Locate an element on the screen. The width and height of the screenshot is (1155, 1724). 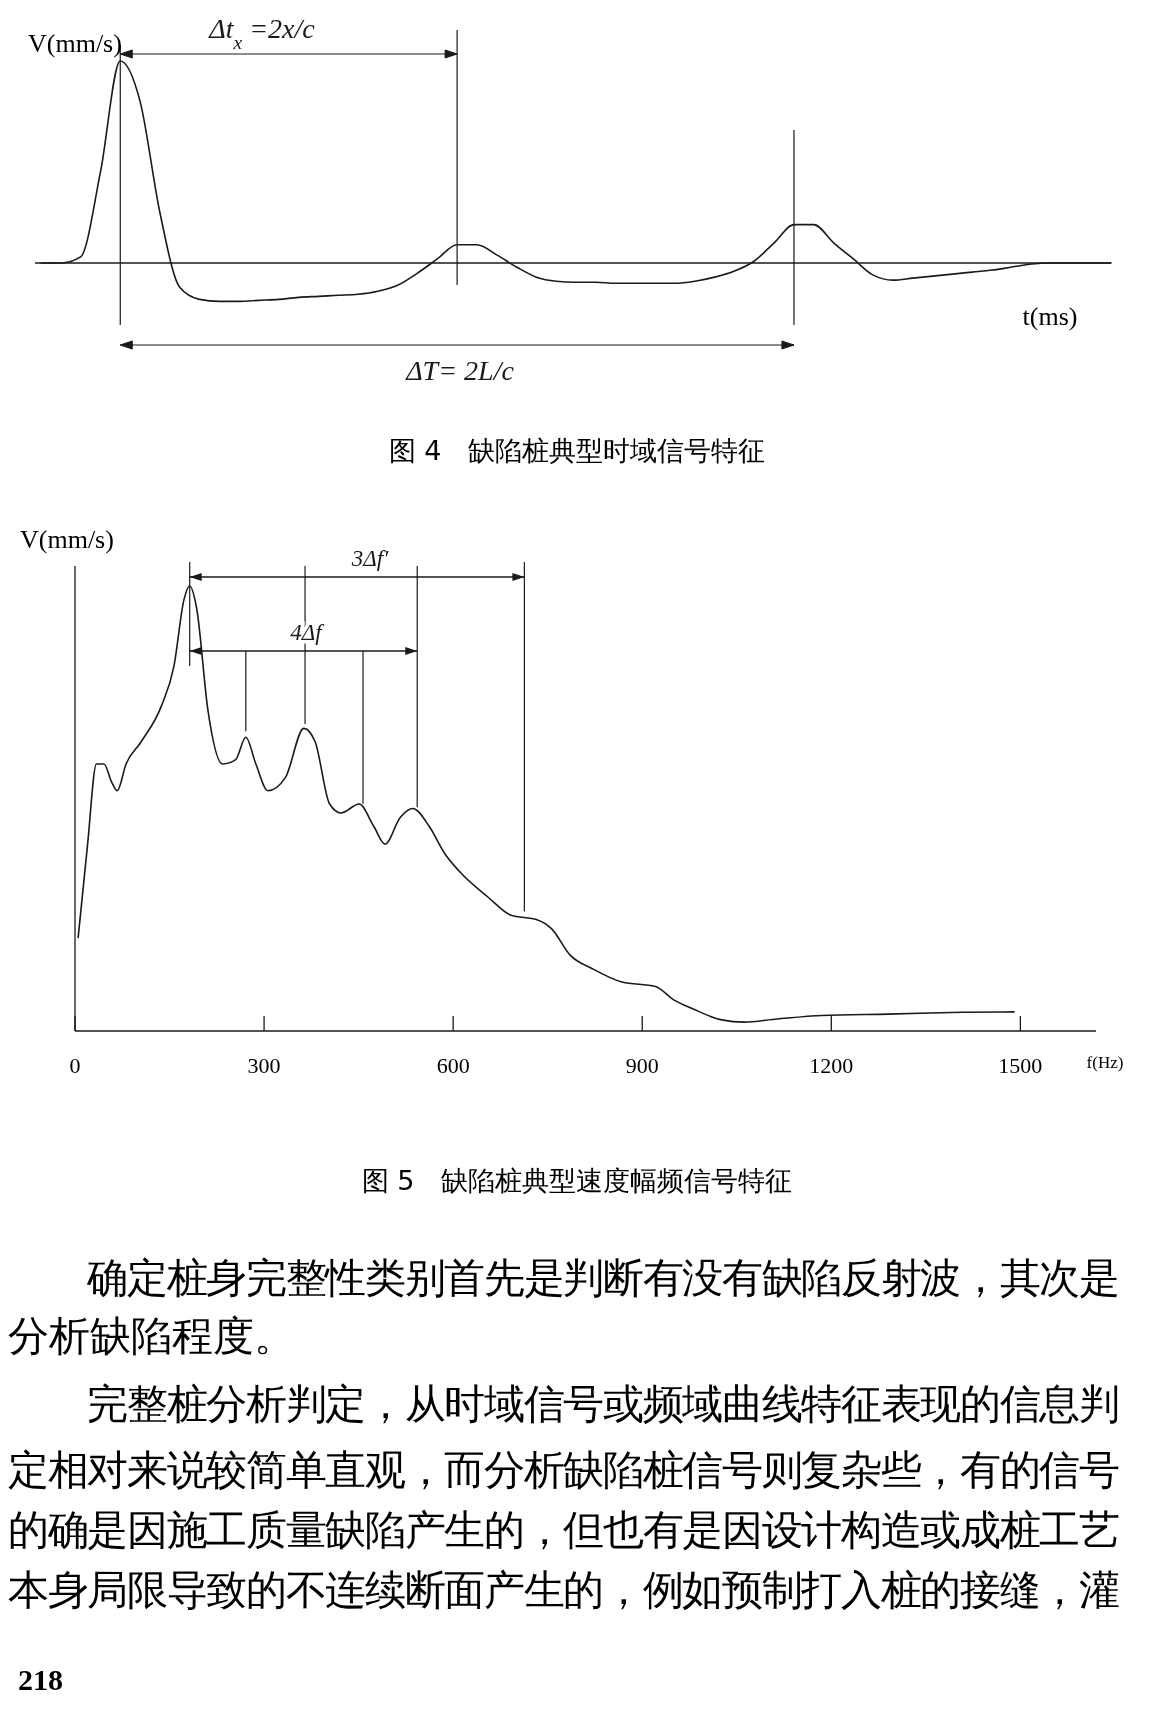
text: 完整桩分析判定，从时域信号或频域曲线特征表现的信息判 is located at coordinates (564, 1404).